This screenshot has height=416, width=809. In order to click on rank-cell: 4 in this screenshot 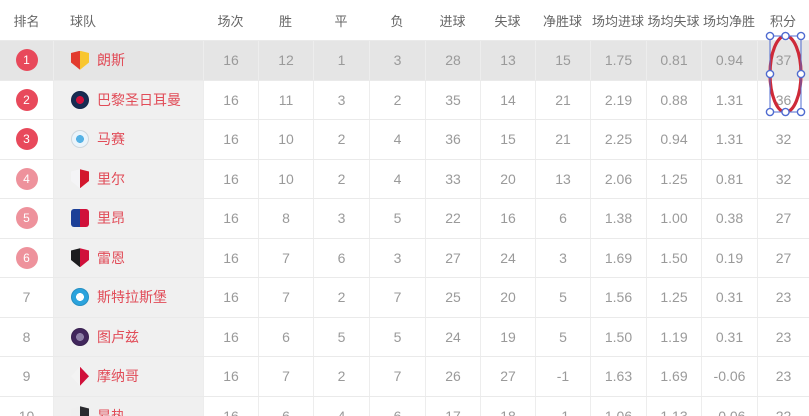, I will do `click(26, 179)`.